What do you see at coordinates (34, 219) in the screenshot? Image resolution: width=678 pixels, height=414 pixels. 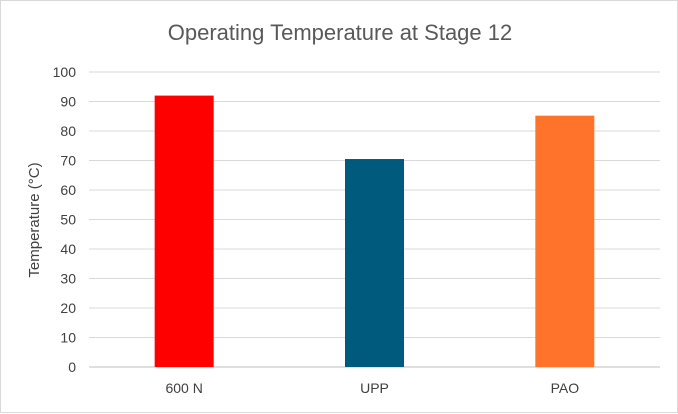 I see `y-axis-title: Temperature (°C)` at bounding box center [34, 219].